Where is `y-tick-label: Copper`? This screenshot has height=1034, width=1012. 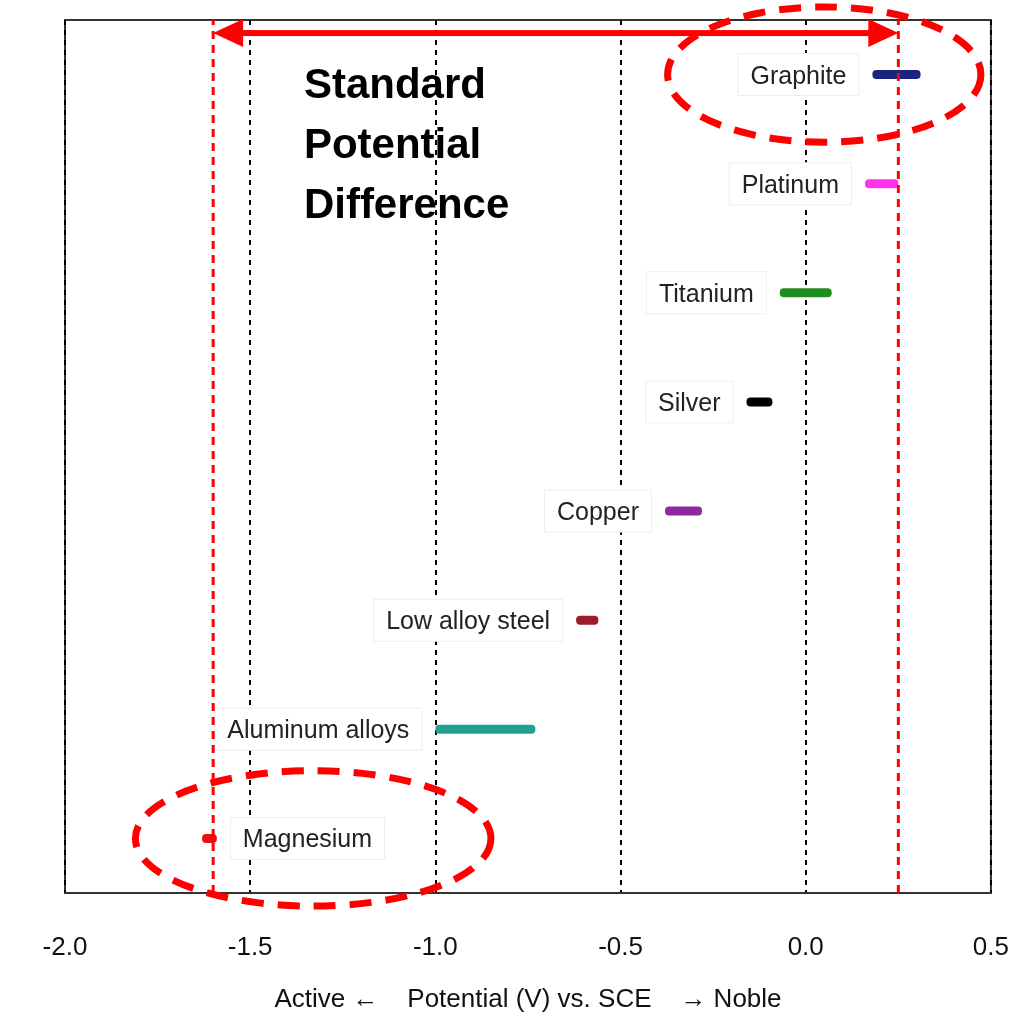 y-tick-label: Copper is located at coordinates (598, 511).